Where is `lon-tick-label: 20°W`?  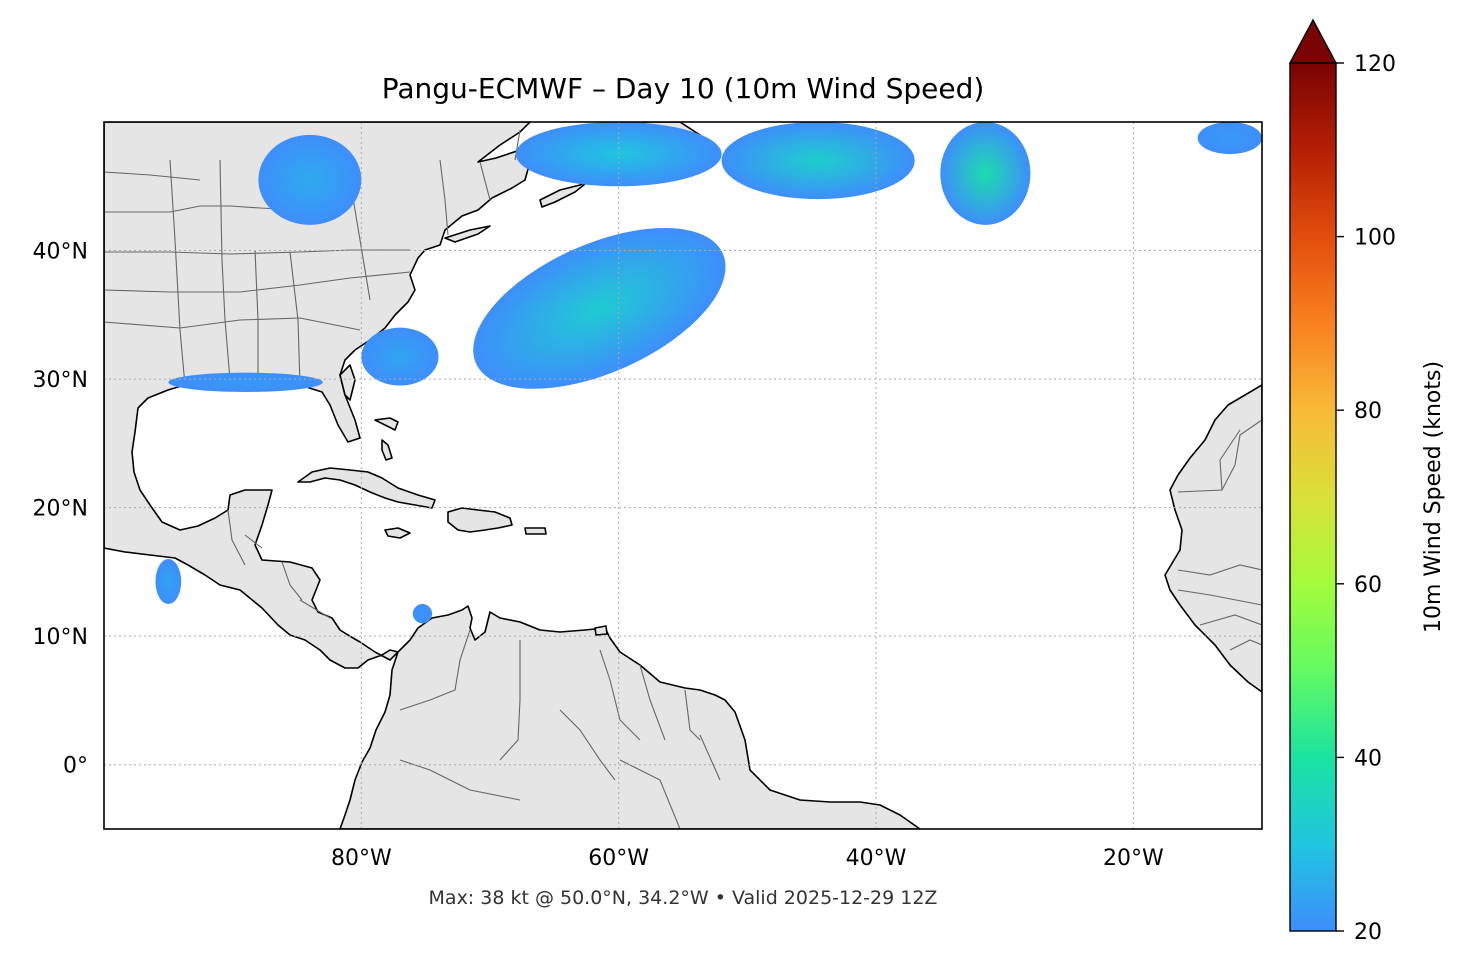 lon-tick-label: 20°W is located at coordinates (1133, 858).